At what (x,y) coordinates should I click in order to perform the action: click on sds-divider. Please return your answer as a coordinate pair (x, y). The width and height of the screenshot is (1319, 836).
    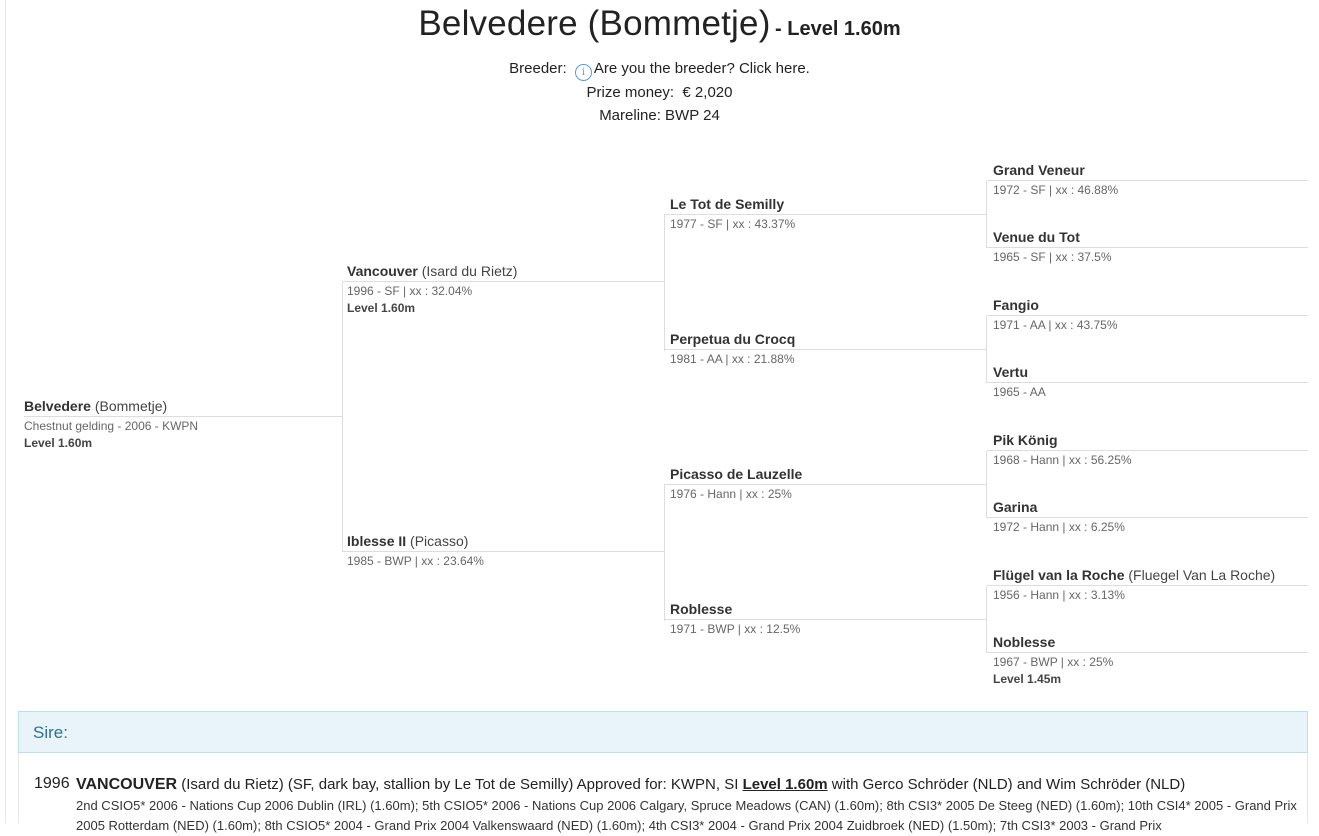
    Looking at the image, I should click on (1147, 315).